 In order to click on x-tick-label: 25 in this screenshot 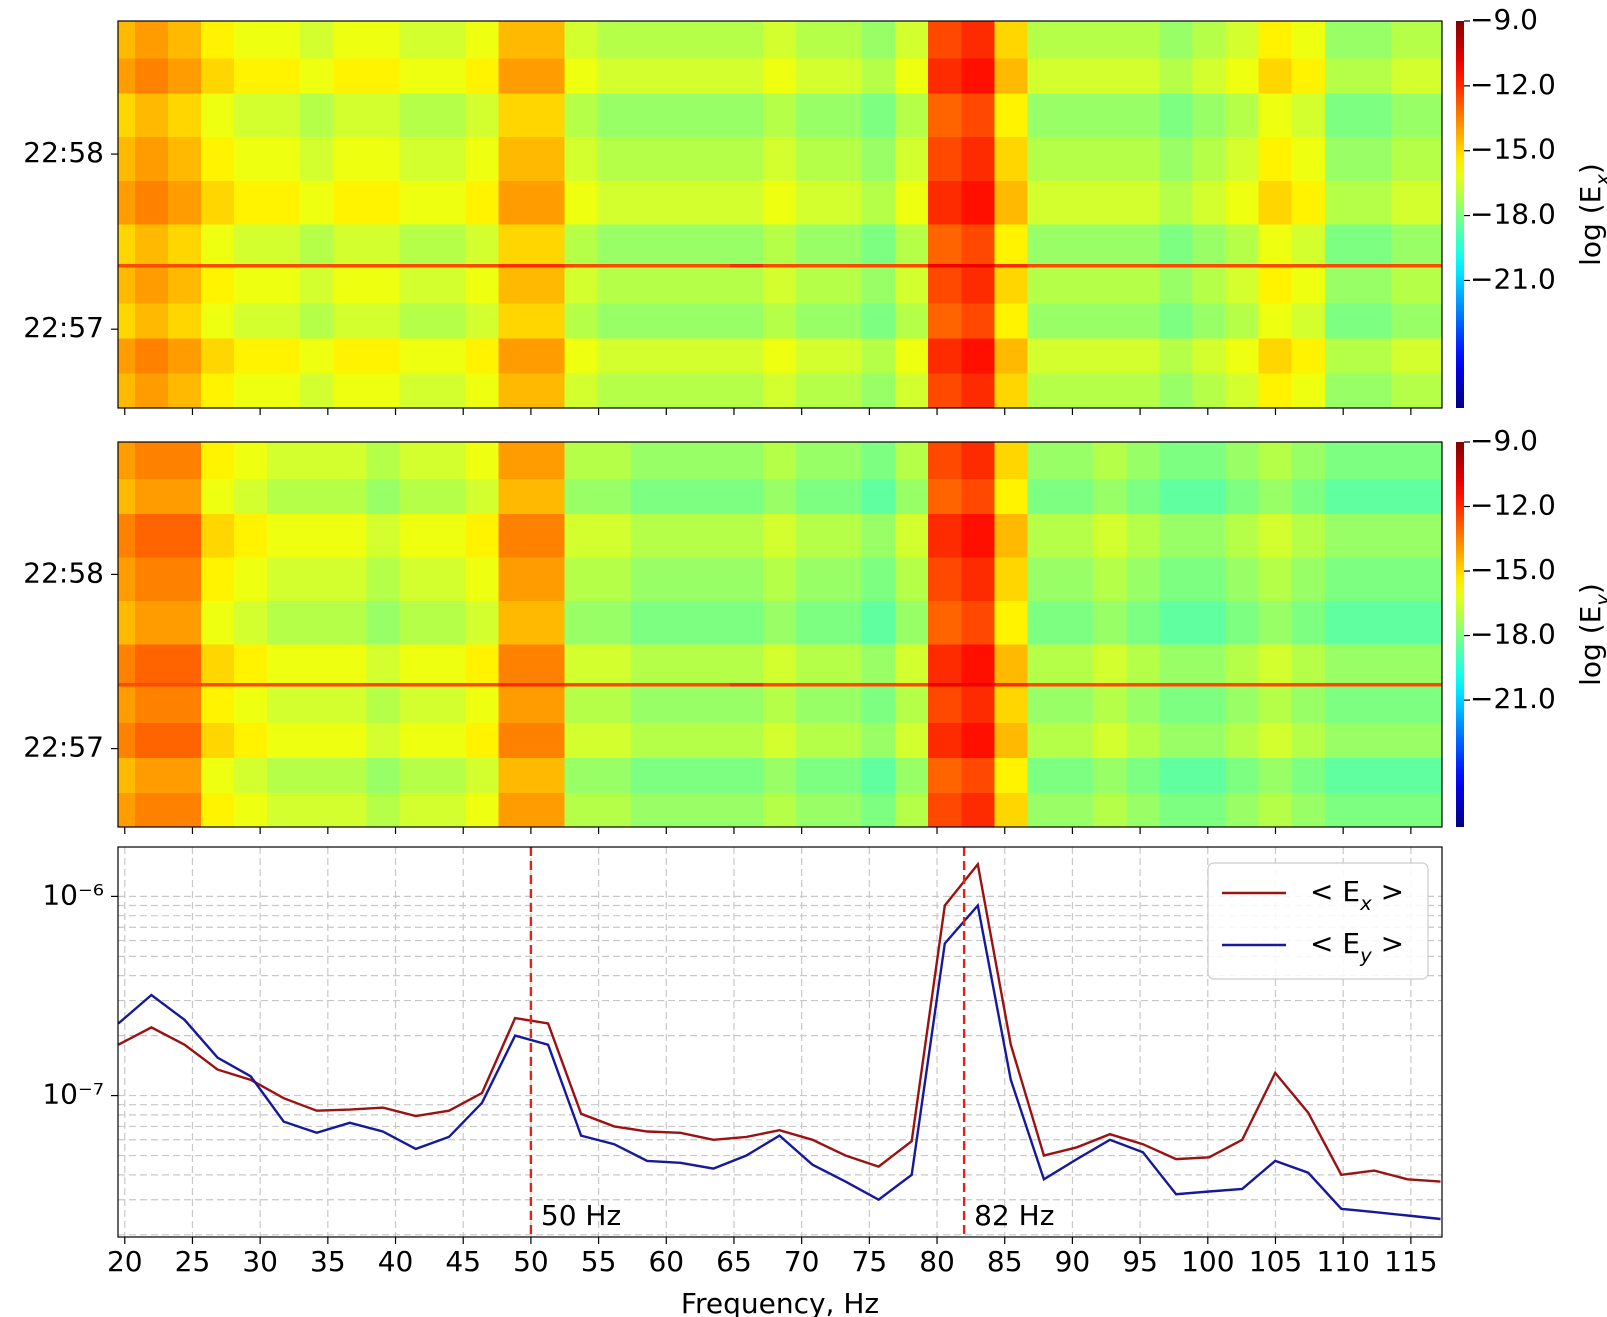, I will do `click(193, 1261)`.